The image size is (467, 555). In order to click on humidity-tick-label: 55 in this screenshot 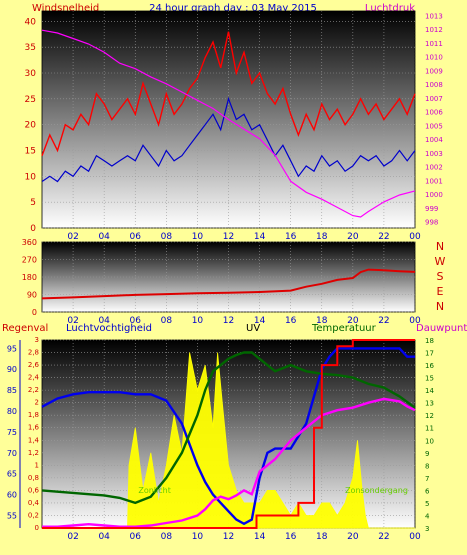, I will do `click(12, 515)`.